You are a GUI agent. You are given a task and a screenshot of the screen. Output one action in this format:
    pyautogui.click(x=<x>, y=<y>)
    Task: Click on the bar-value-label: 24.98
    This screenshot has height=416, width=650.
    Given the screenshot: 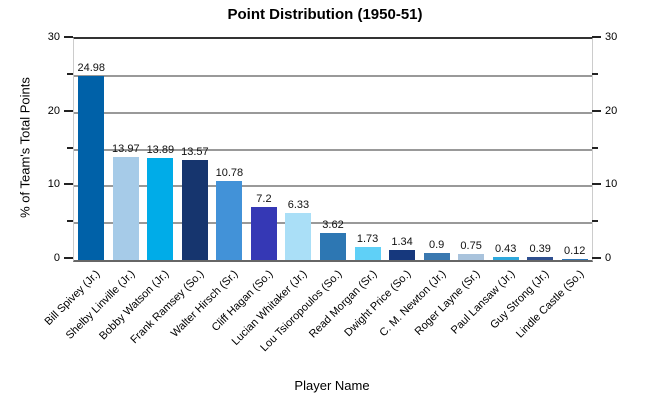 What is the action you would take?
    pyautogui.click(x=91, y=67)
    